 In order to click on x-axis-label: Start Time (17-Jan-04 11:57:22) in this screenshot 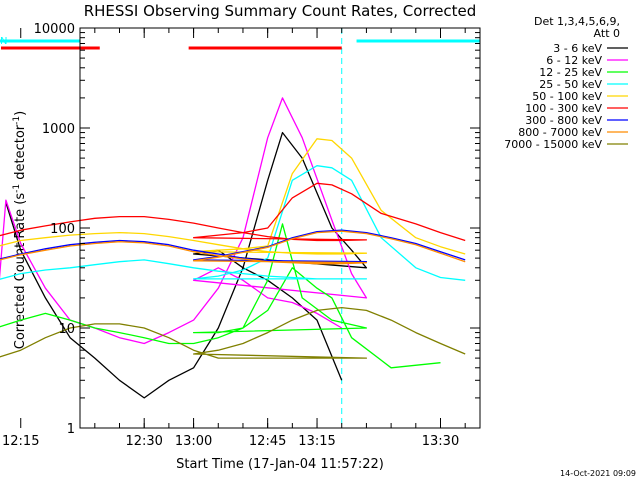, I will do `click(280, 464)`.